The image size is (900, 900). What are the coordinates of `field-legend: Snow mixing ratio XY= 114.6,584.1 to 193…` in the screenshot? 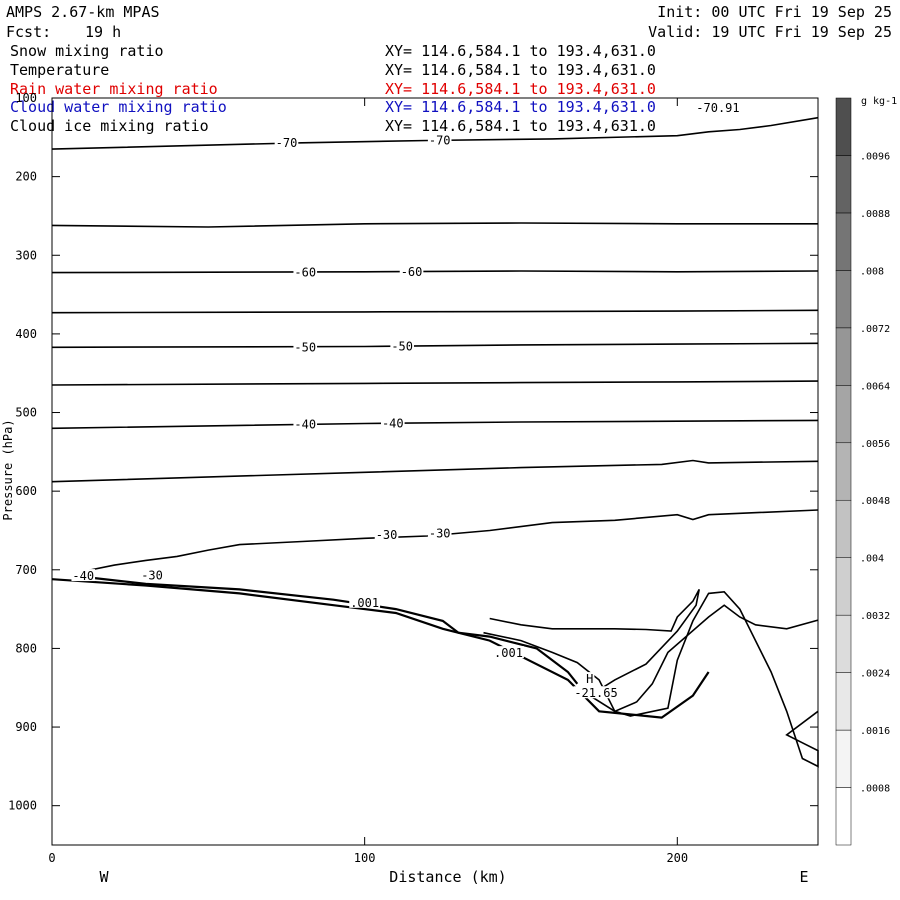 It's located at (333, 88).